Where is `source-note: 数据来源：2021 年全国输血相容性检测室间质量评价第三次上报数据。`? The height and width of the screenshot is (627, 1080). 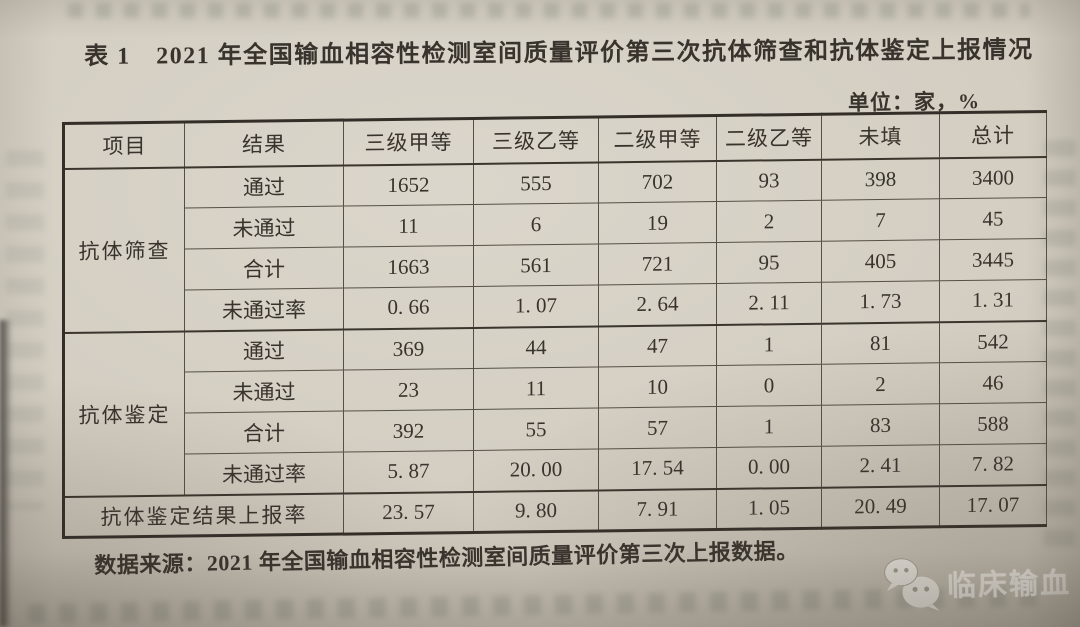
source-note: 数据来源：2021 年全国输血相容性检测室间质量评价第三次上报数据。 is located at coordinates (446, 558).